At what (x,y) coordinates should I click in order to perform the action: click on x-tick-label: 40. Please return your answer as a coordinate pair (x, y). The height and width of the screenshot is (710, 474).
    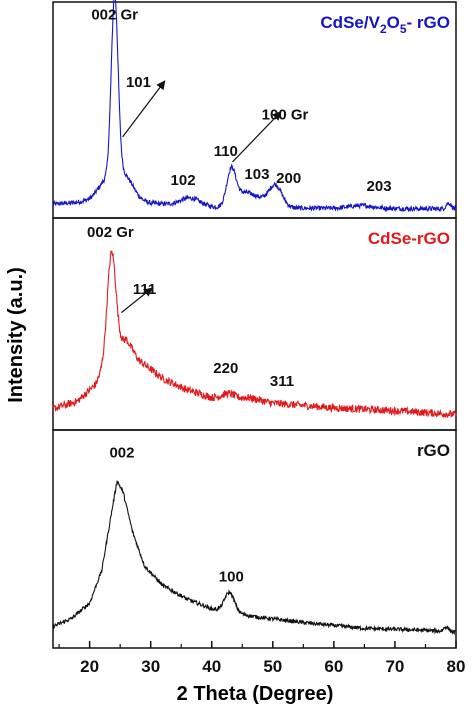
    Looking at the image, I should click on (211, 666).